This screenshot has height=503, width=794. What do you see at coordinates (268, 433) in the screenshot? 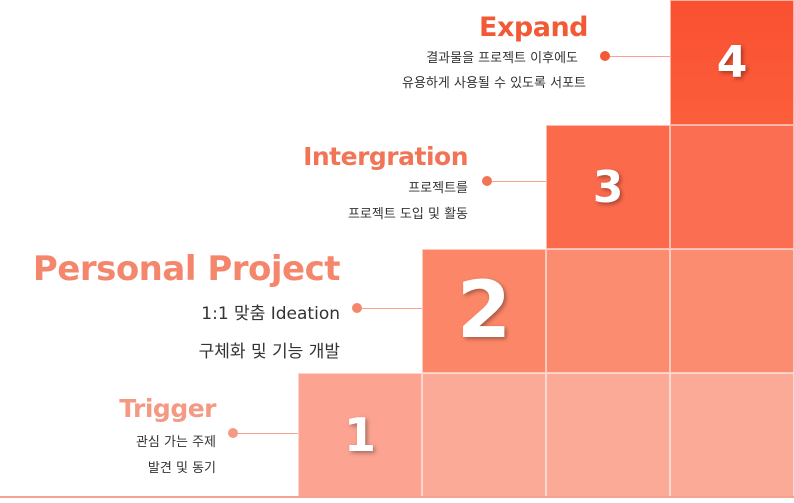
I see `step-1-connector-line` at bounding box center [268, 433].